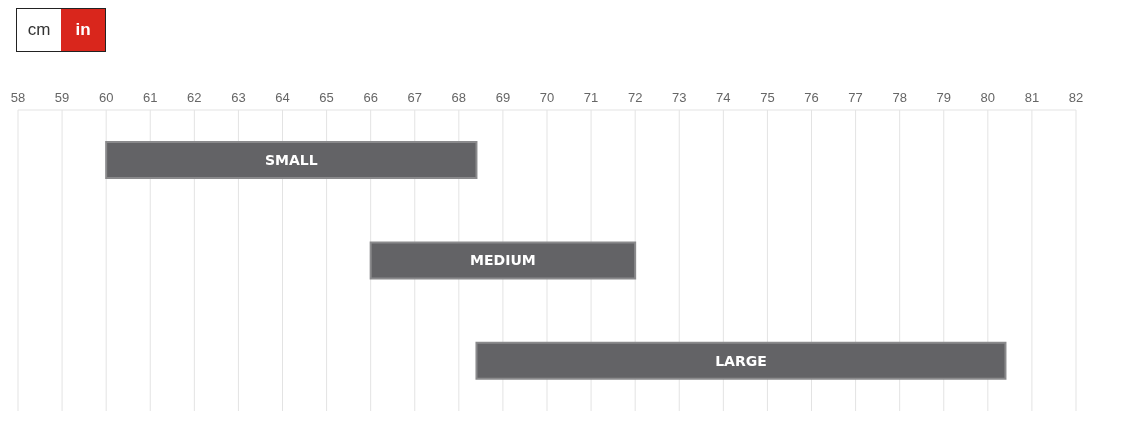 The image size is (1121, 437). Describe the element at coordinates (899, 97) in the screenshot. I see `x-tick-label: 78` at that location.